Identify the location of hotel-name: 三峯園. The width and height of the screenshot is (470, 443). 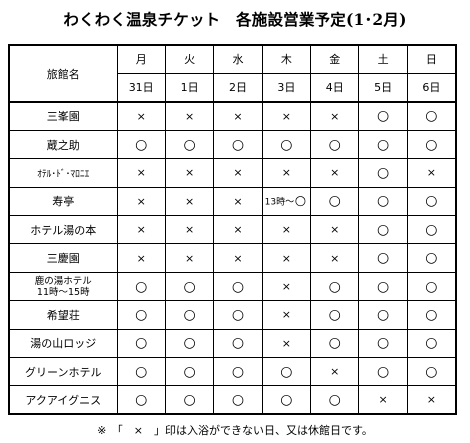
(63, 116).